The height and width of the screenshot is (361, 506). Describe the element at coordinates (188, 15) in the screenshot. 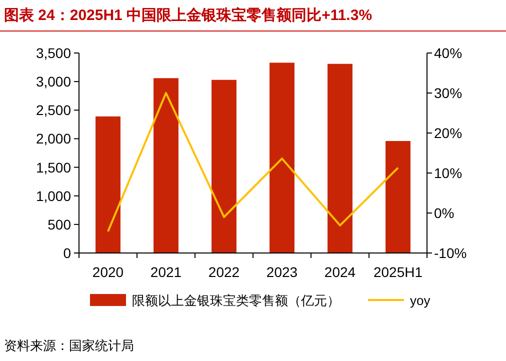

I see `title: 图表 24：2025H1 中国限上金银珠宝零售额同比+11.3%` at that location.